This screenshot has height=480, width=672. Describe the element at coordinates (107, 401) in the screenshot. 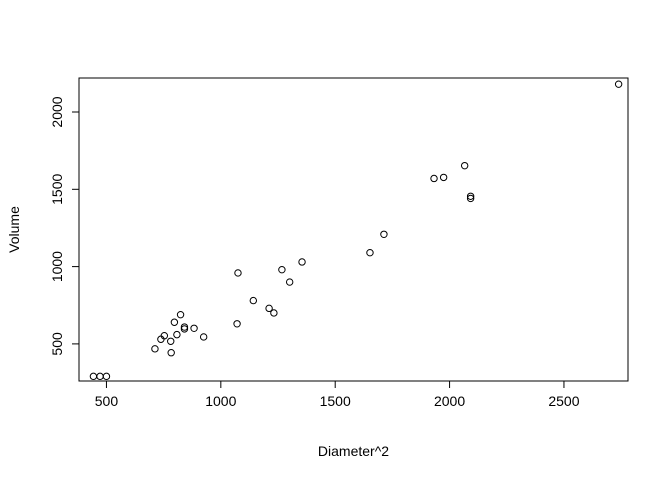

I see `x-tick-label: 500` at that location.